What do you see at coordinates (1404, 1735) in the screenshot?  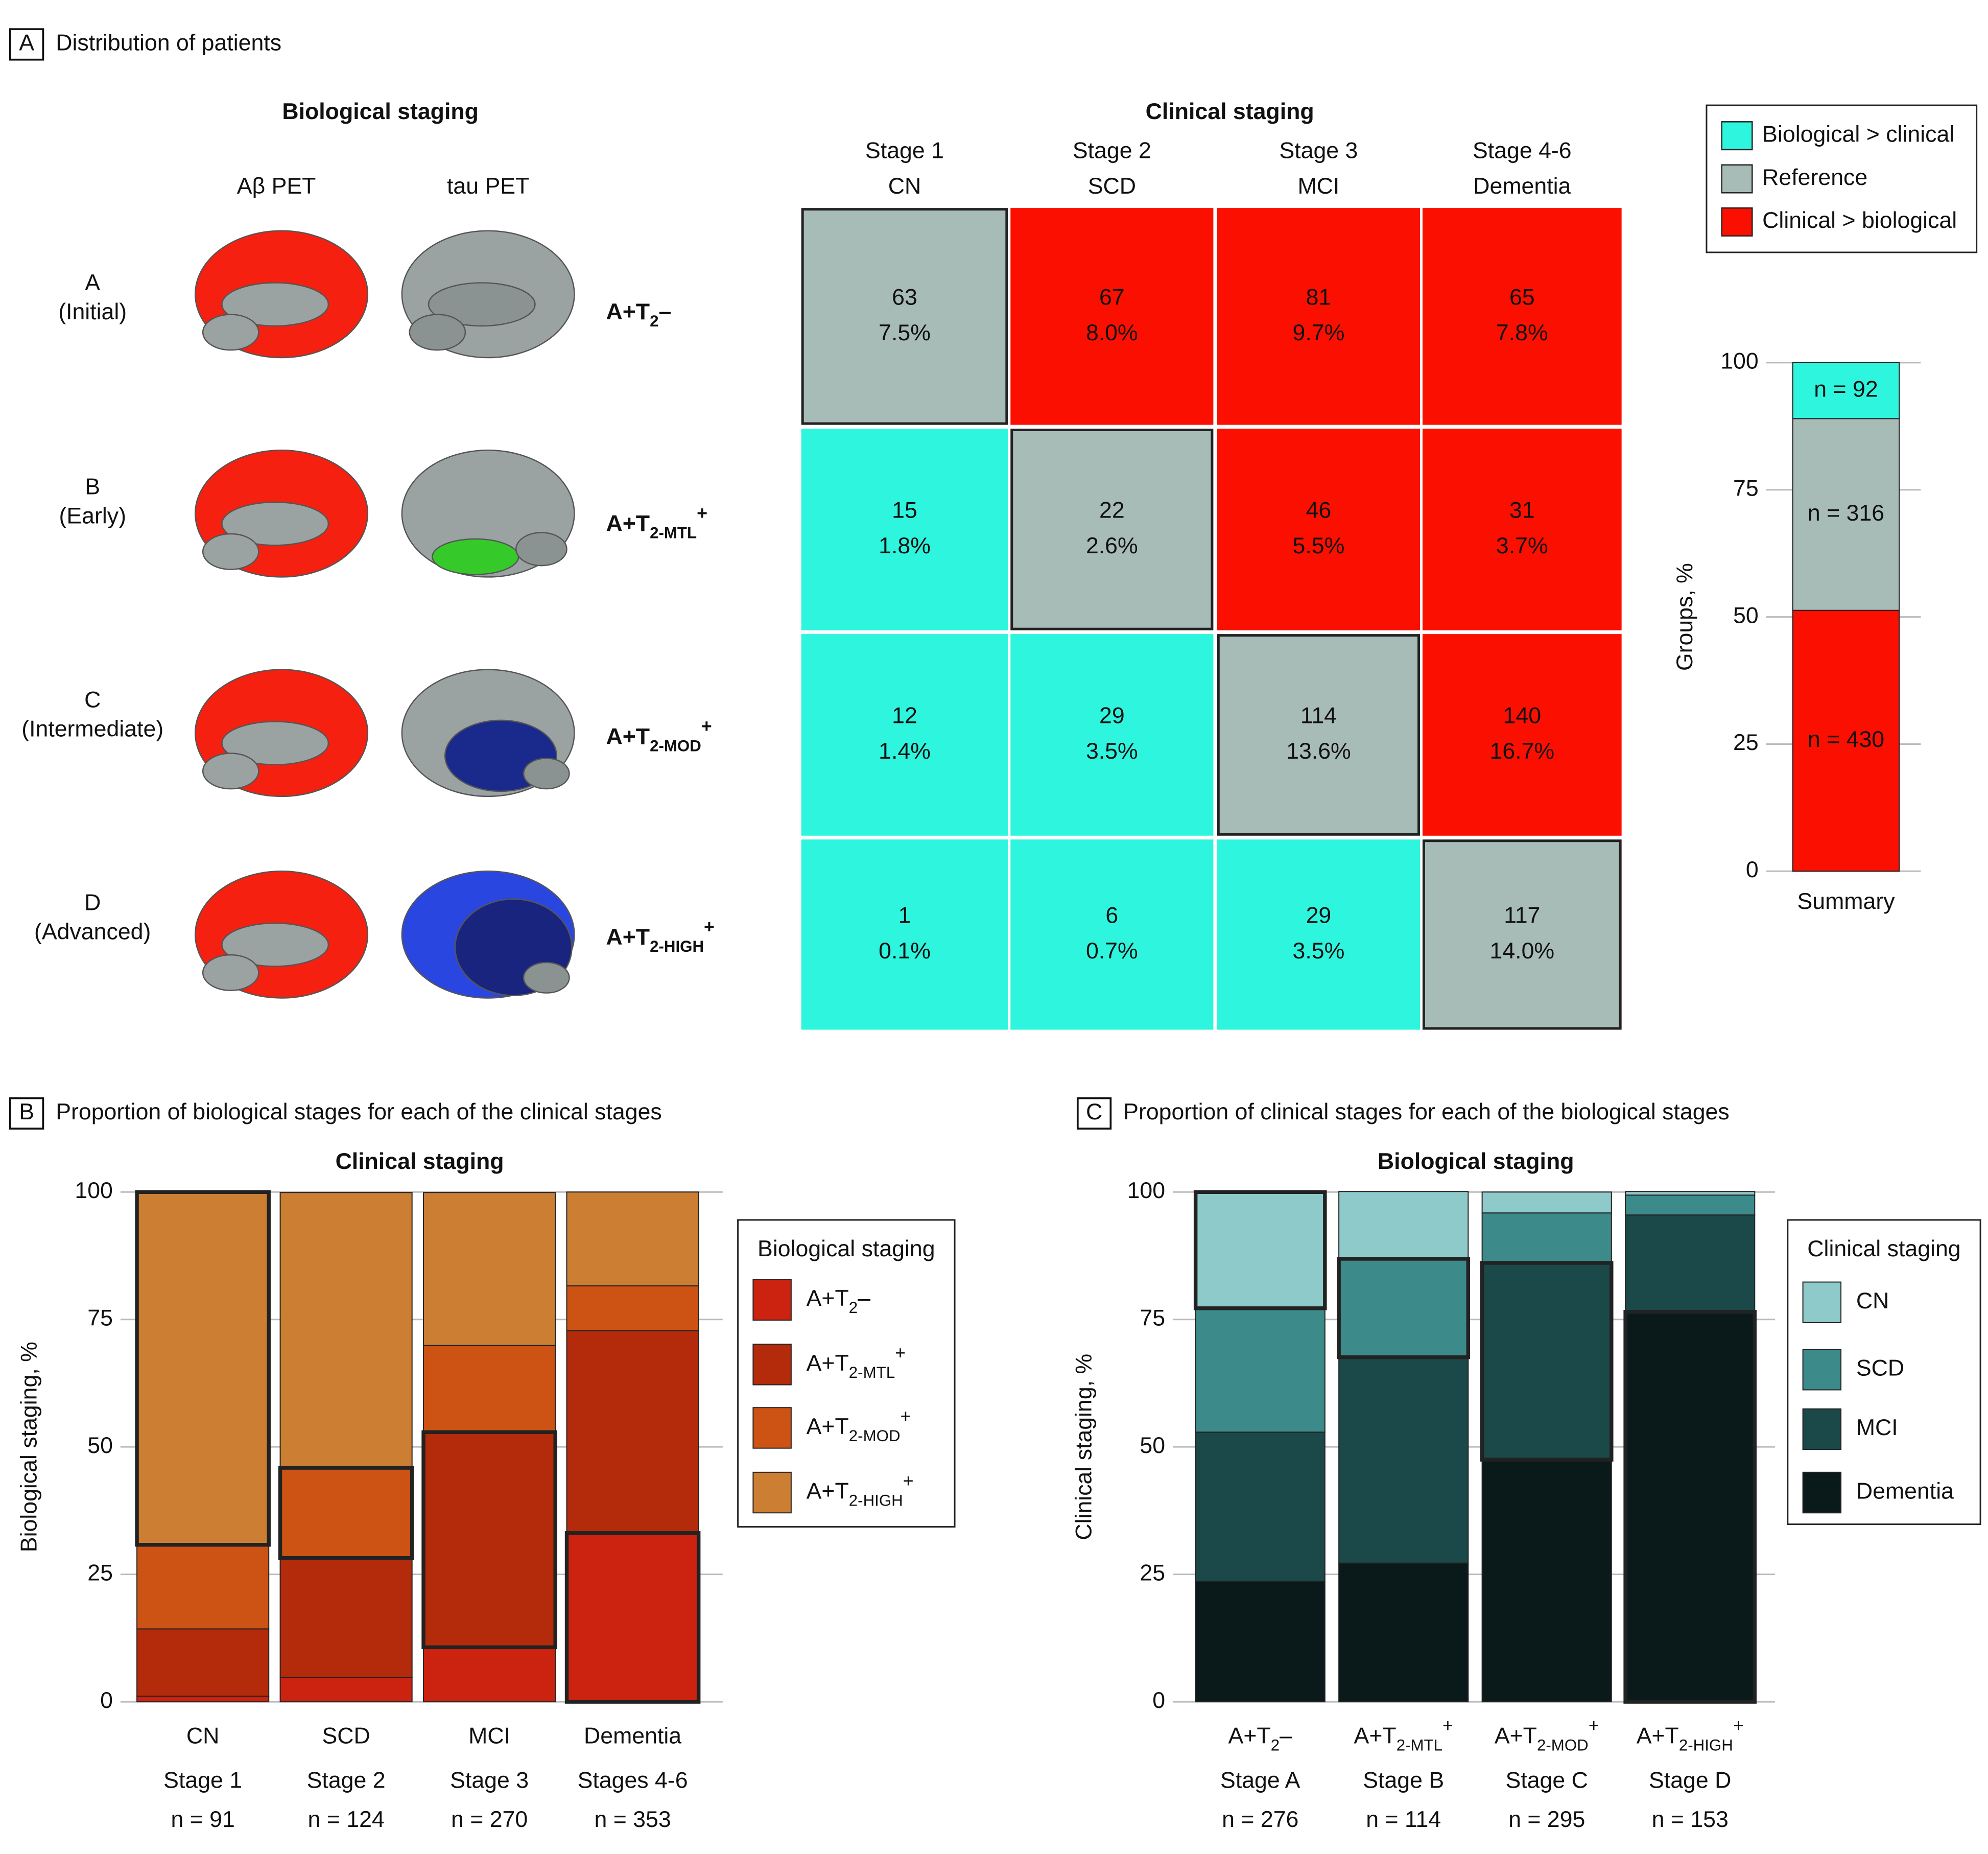 I see `x-tick-label: A+T2-MTL+` at bounding box center [1404, 1735].